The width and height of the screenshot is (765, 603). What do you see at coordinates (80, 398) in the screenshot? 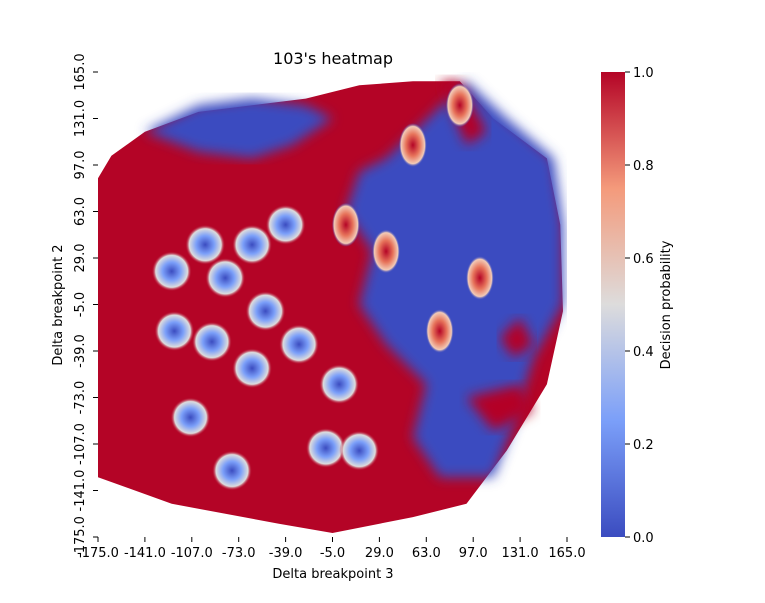
I see `y-tick-label-7: -73.0` at bounding box center [80, 398].